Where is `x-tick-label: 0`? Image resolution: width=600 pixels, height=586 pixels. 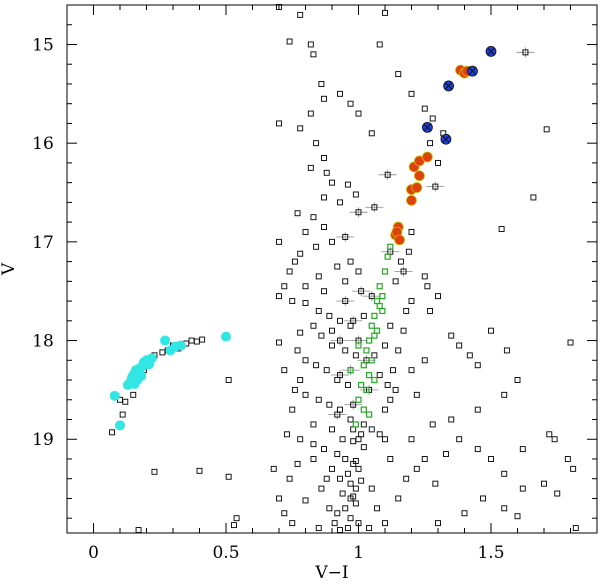 x-tick-label: 0 is located at coordinates (93, 553).